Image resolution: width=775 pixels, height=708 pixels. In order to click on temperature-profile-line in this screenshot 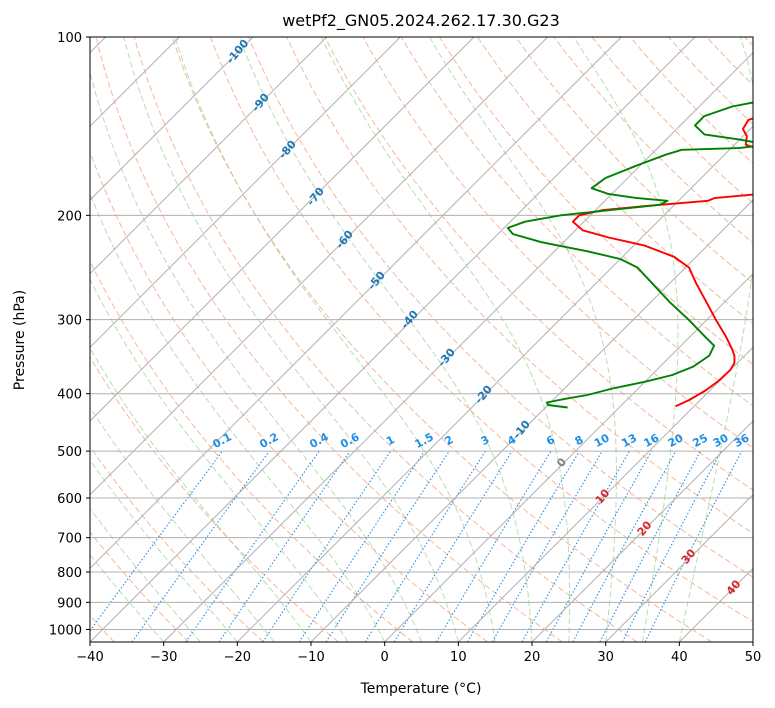, I will do `click(662, 262)`.